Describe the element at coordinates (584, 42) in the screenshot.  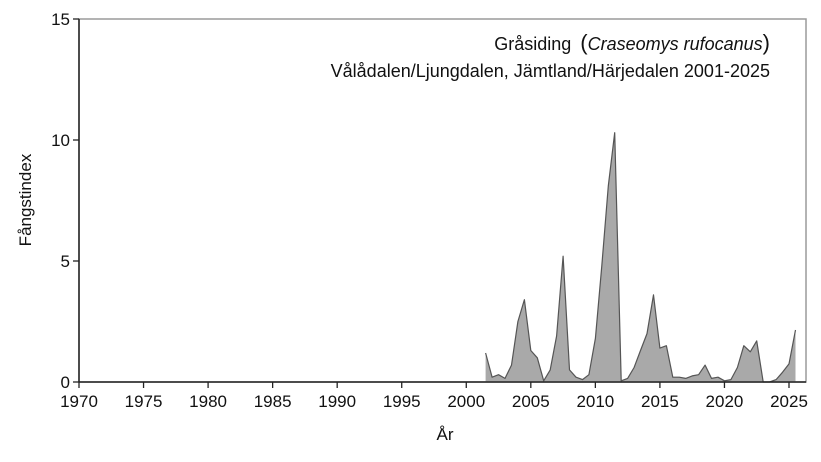
I see `title-paren-open: (` at that location.